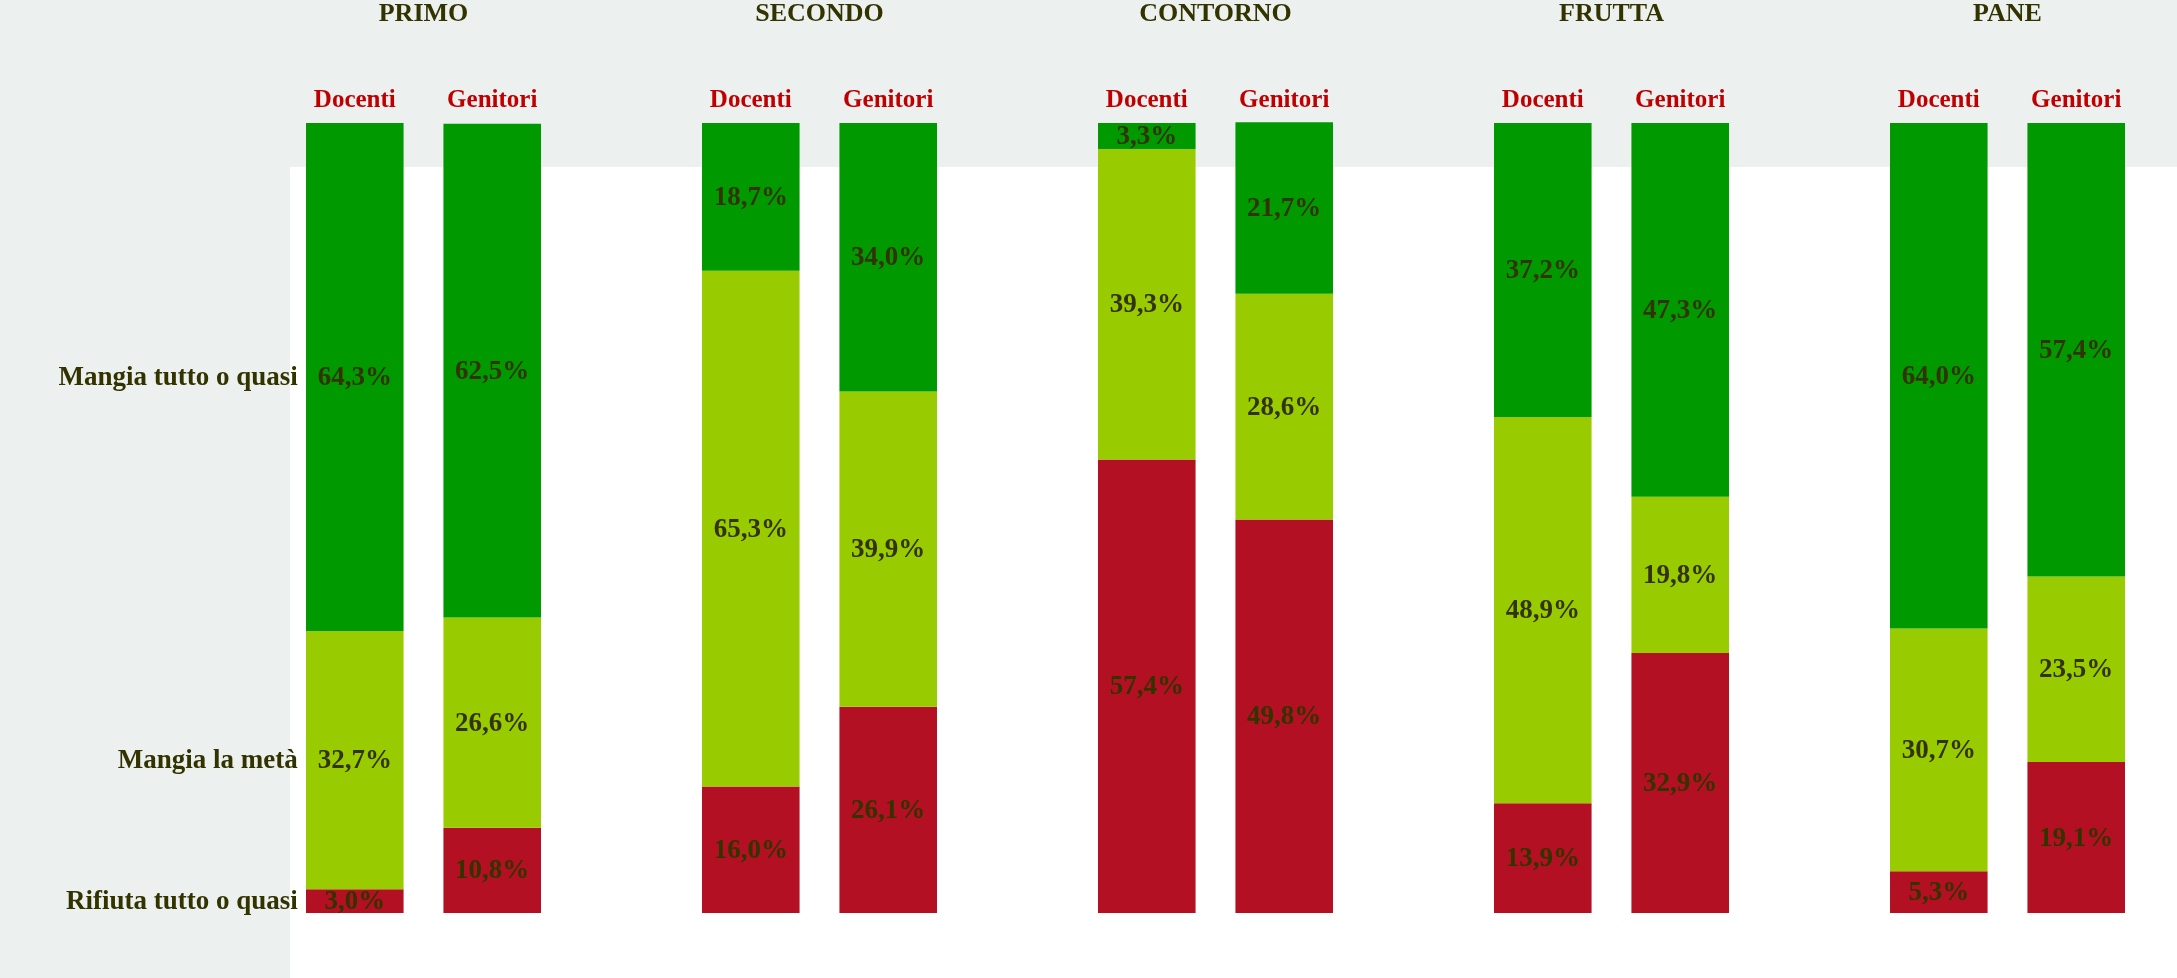 The image size is (2177, 978). I want to click on chart-title: PRIMO, so click(423, 13).